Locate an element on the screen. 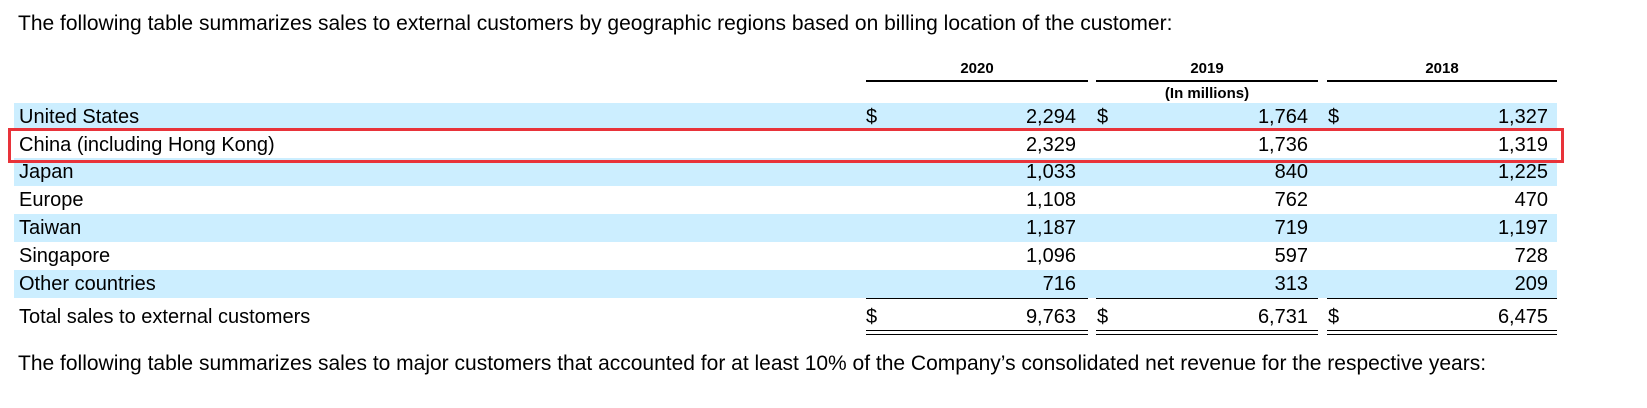 This screenshot has height=408, width=1647. column-header-2018: 2018 is located at coordinates (1442, 68).